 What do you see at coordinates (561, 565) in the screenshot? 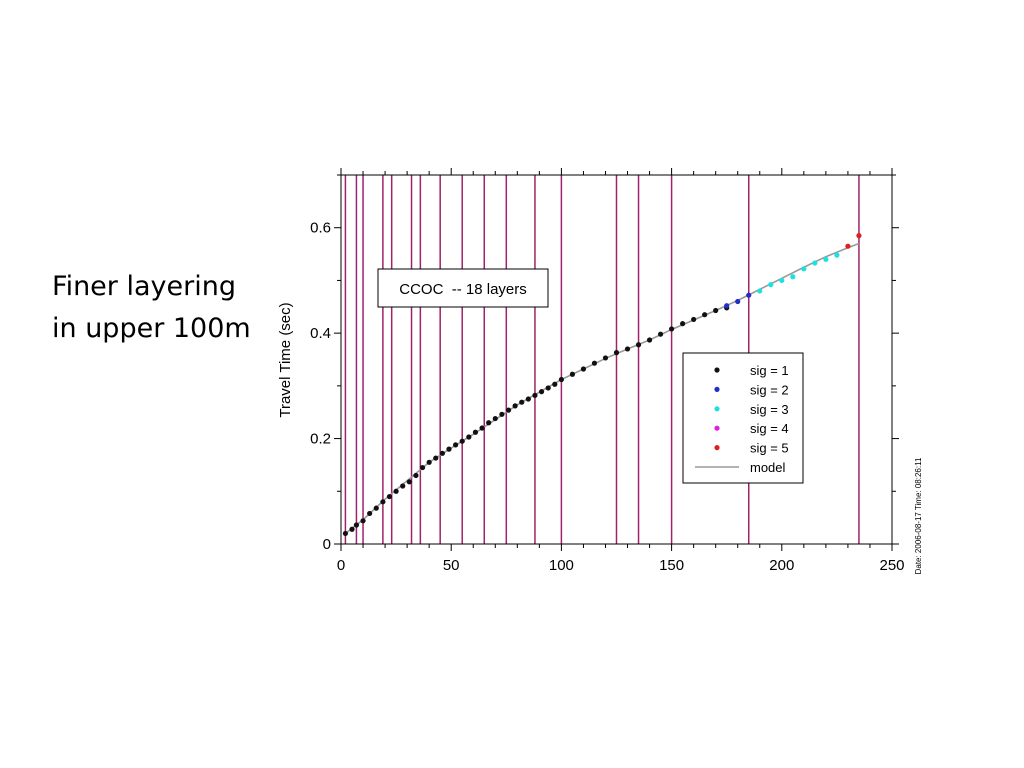
I see `x-tick-label: 100` at bounding box center [561, 565].